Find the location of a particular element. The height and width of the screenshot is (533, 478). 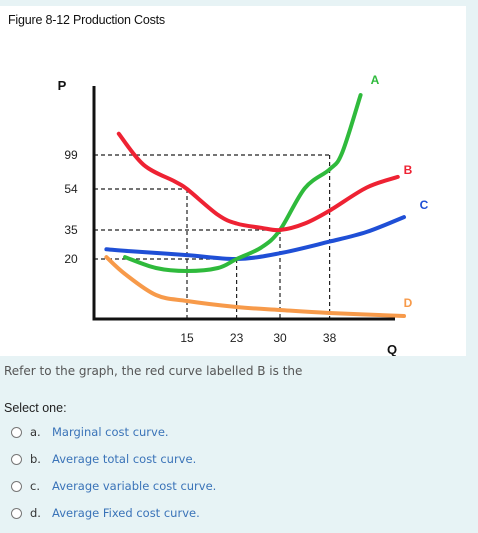

radio-option-a is located at coordinates (16, 432).